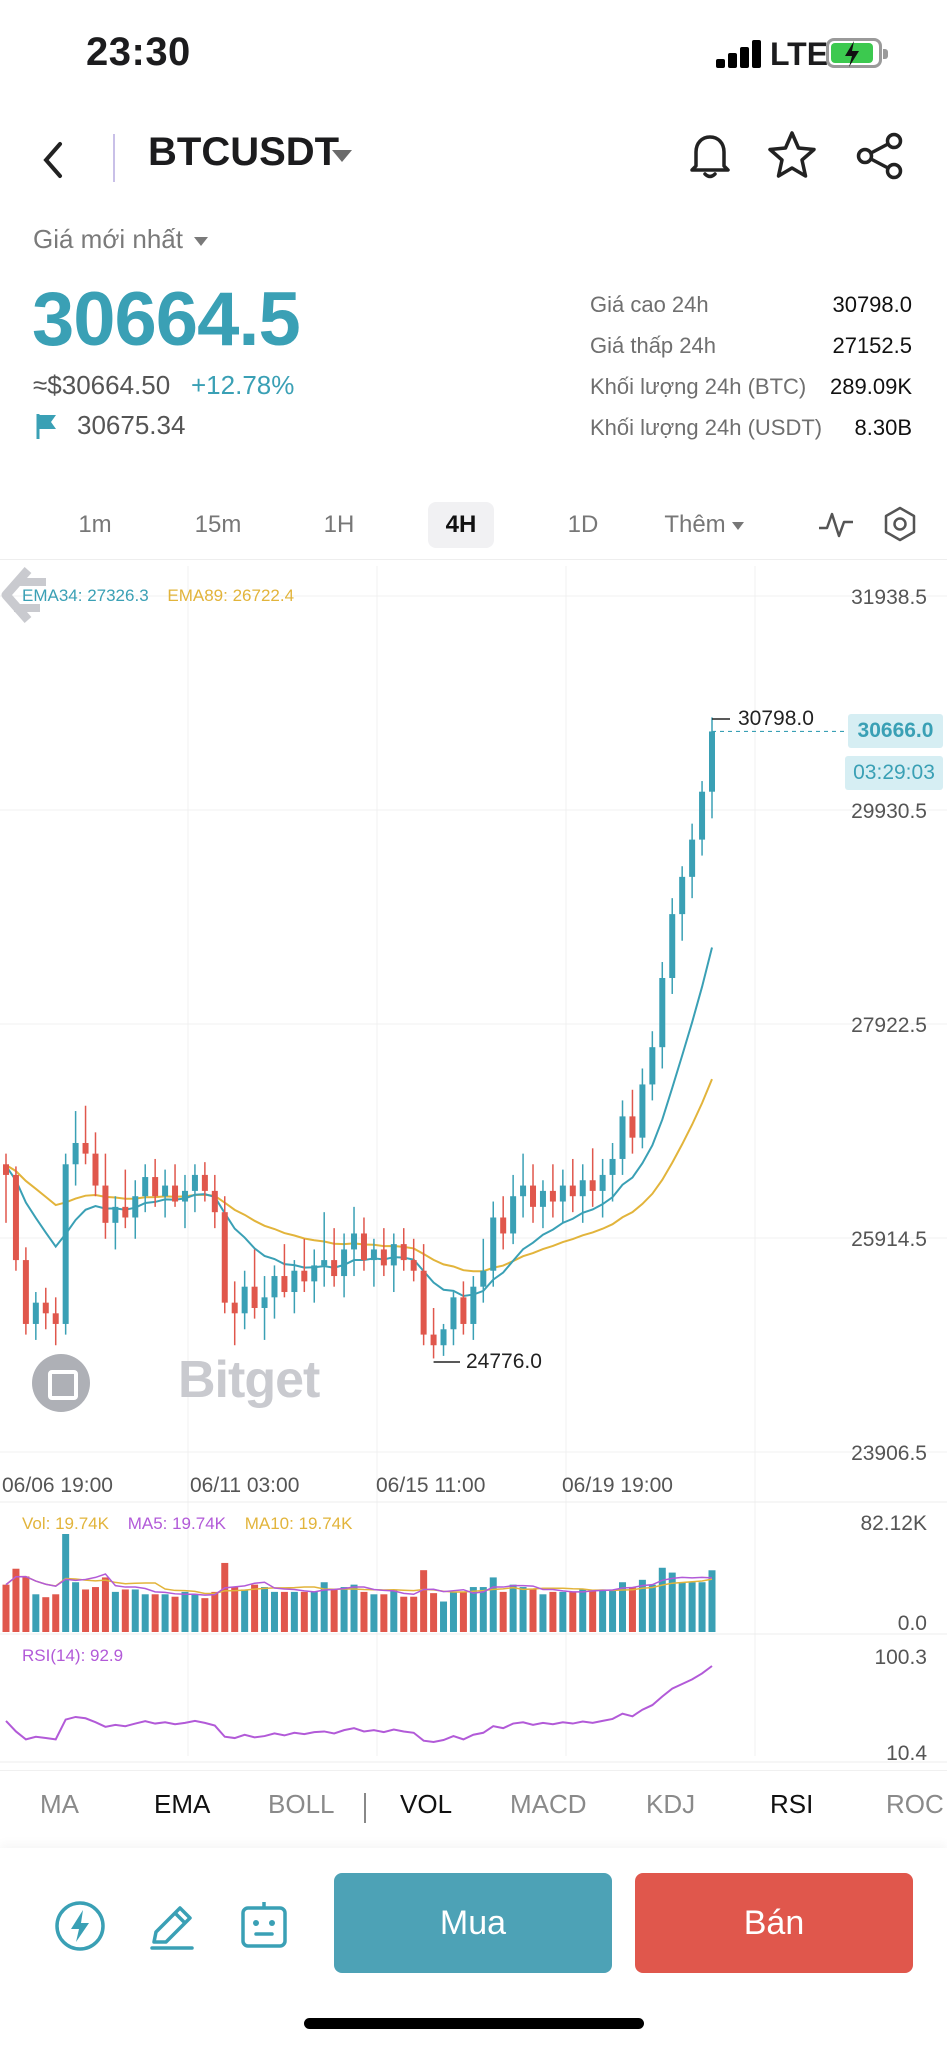 This screenshot has height=2048, width=947. I want to click on stat-low-24h: Giá thấp 24h 27152.5, so click(751, 351).